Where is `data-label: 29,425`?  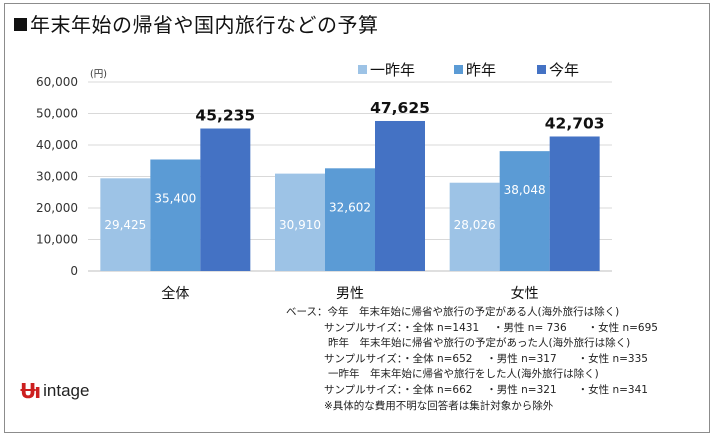 data-label: 29,425 is located at coordinates (125, 225).